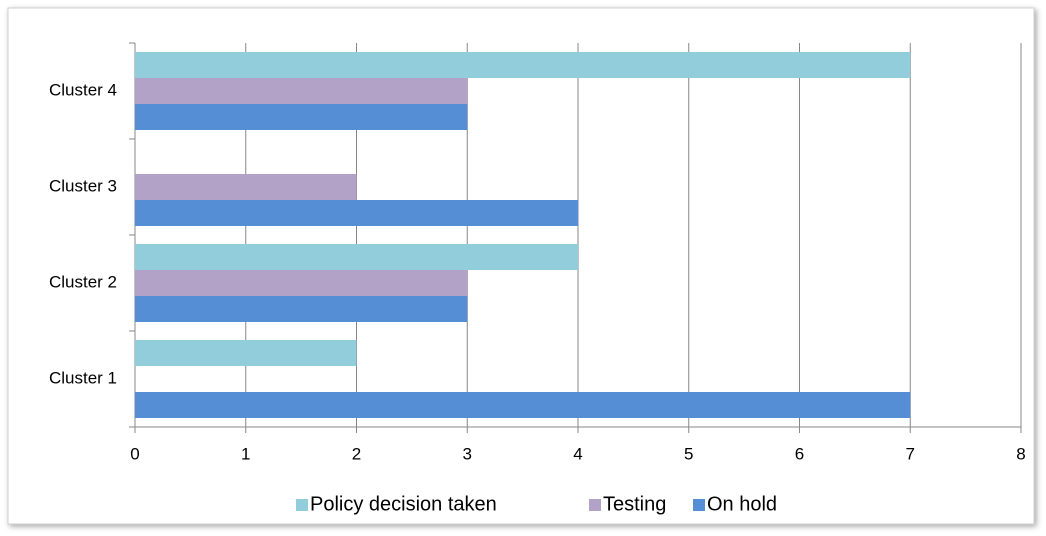 The image size is (1046, 536). I want to click on x-tick-label: 6, so click(799, 453).